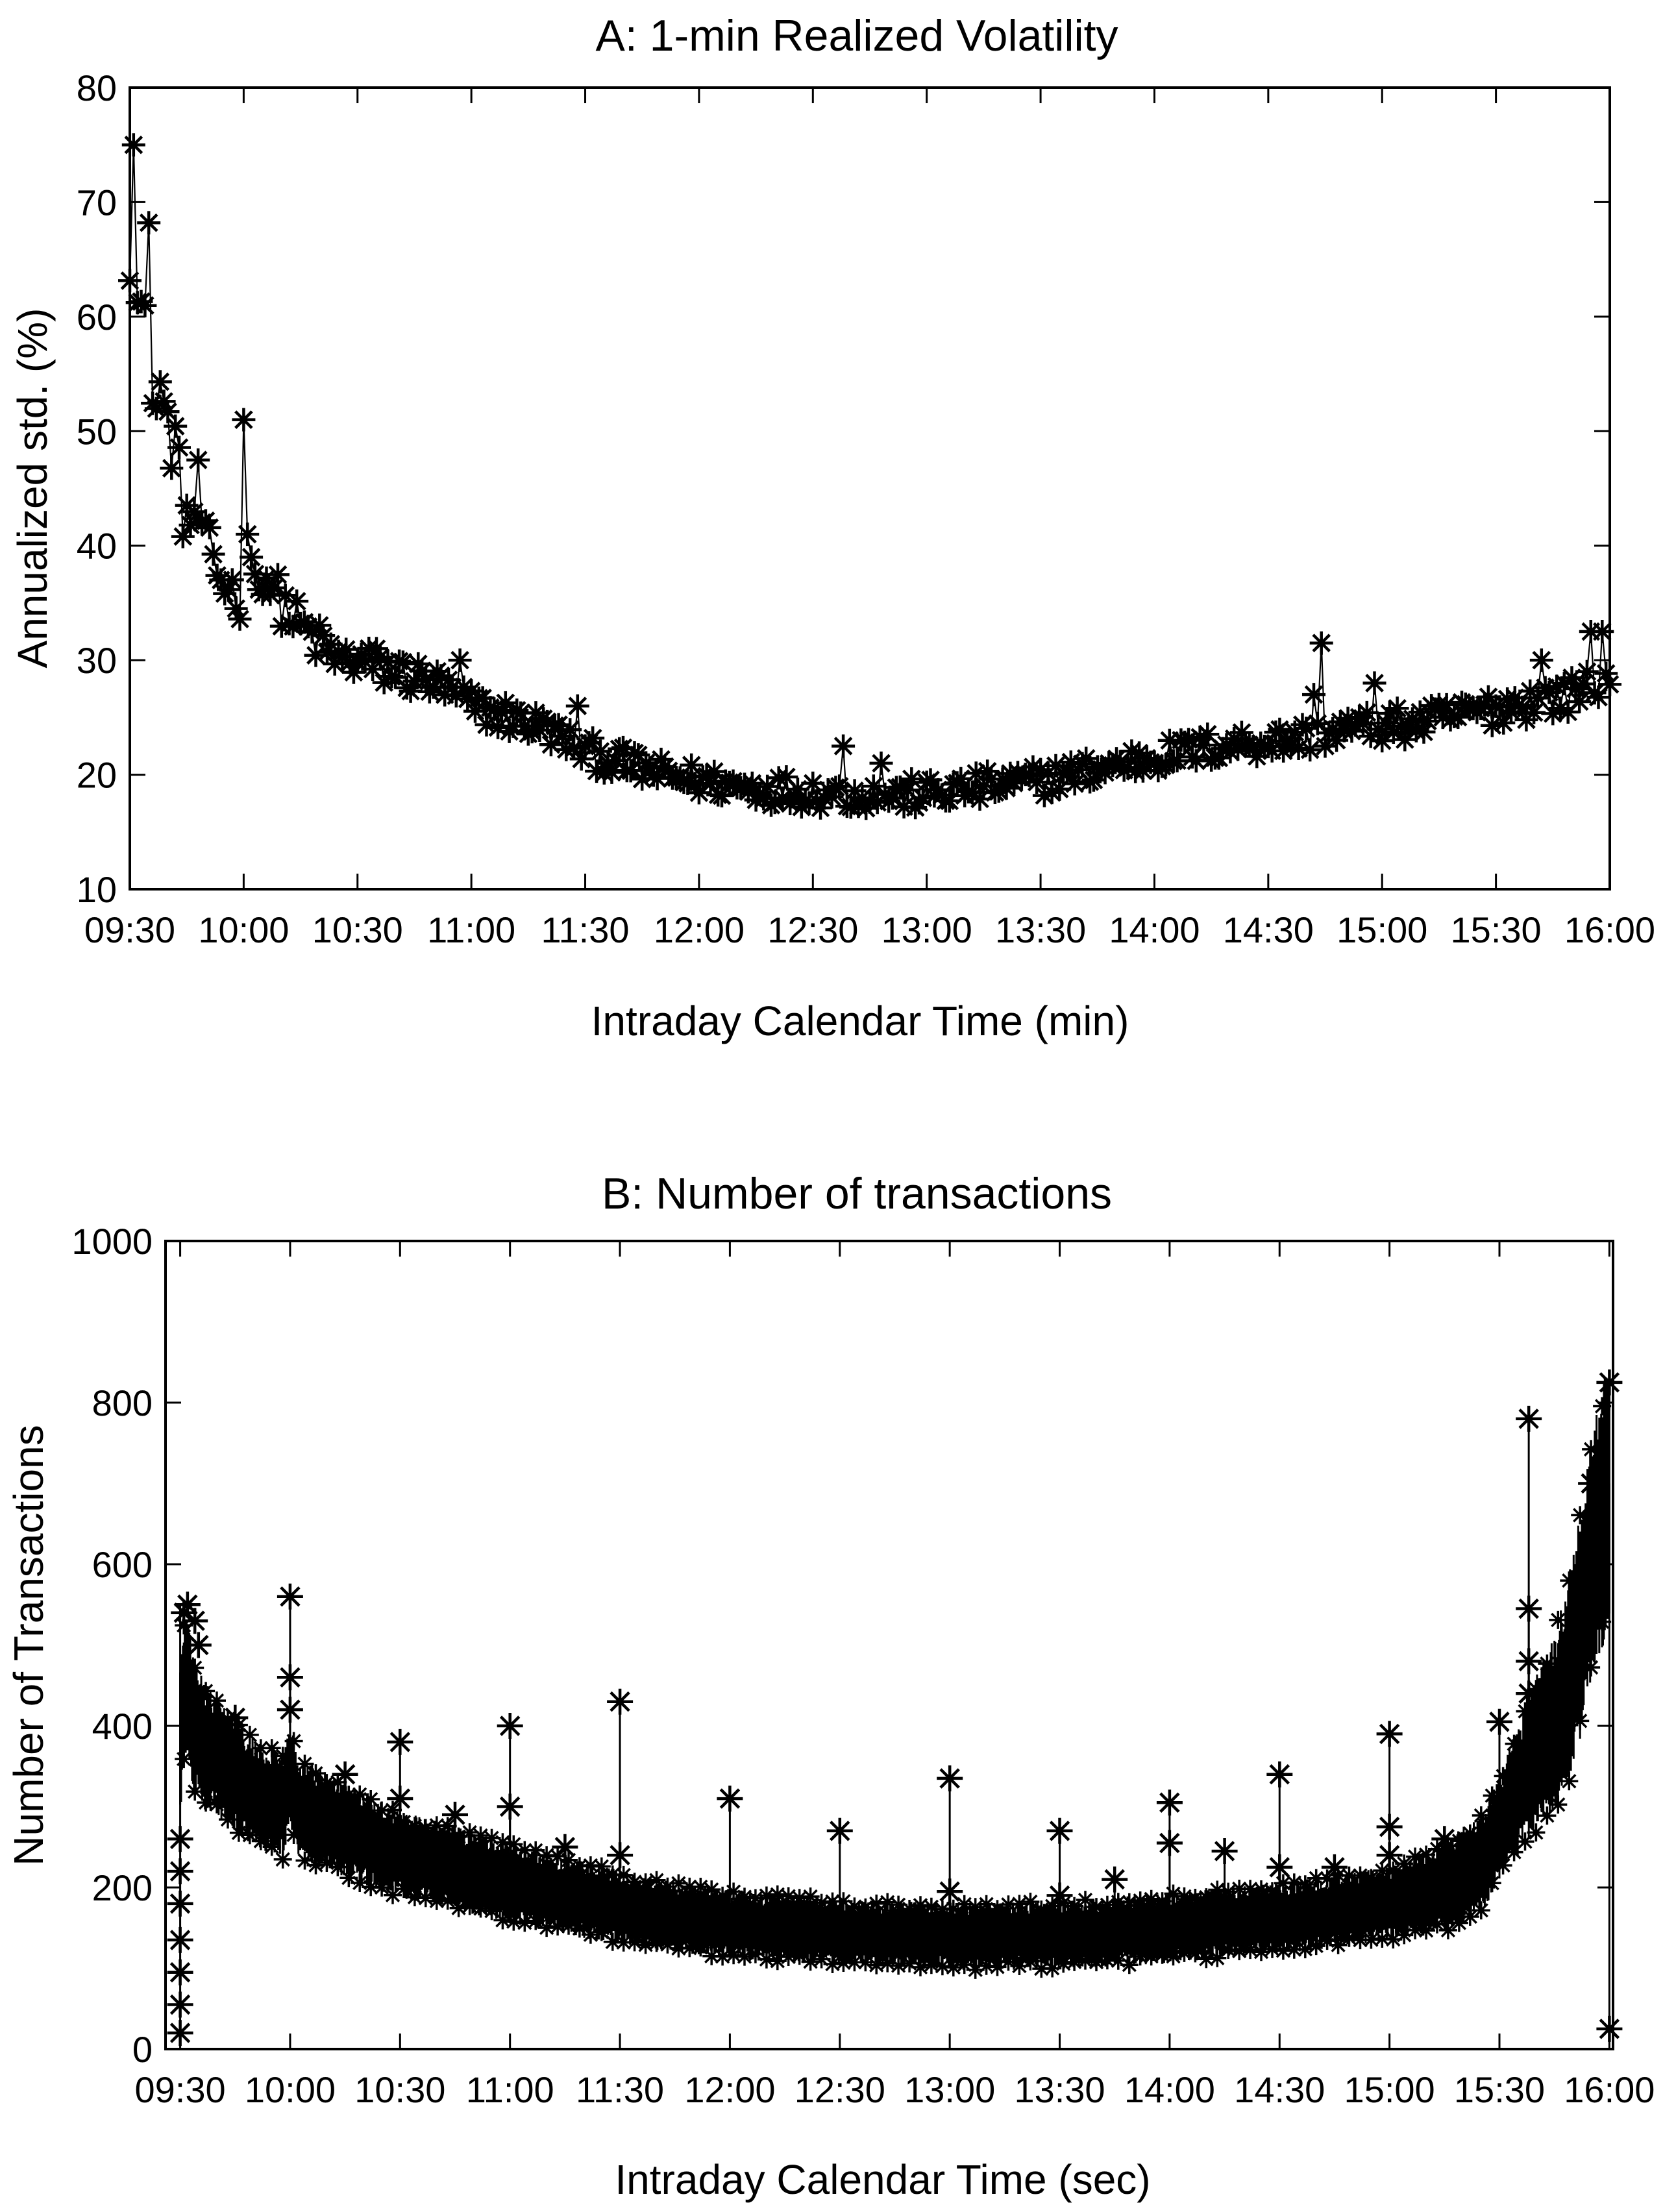 The height and width of the screenshot is (2212, 1676). What do you see at coordinates (860, 1021) in the screenshot?
I see `panel-a-xlabel: Intraday Calendar Time (min)` at bounding box center [860, 1021].